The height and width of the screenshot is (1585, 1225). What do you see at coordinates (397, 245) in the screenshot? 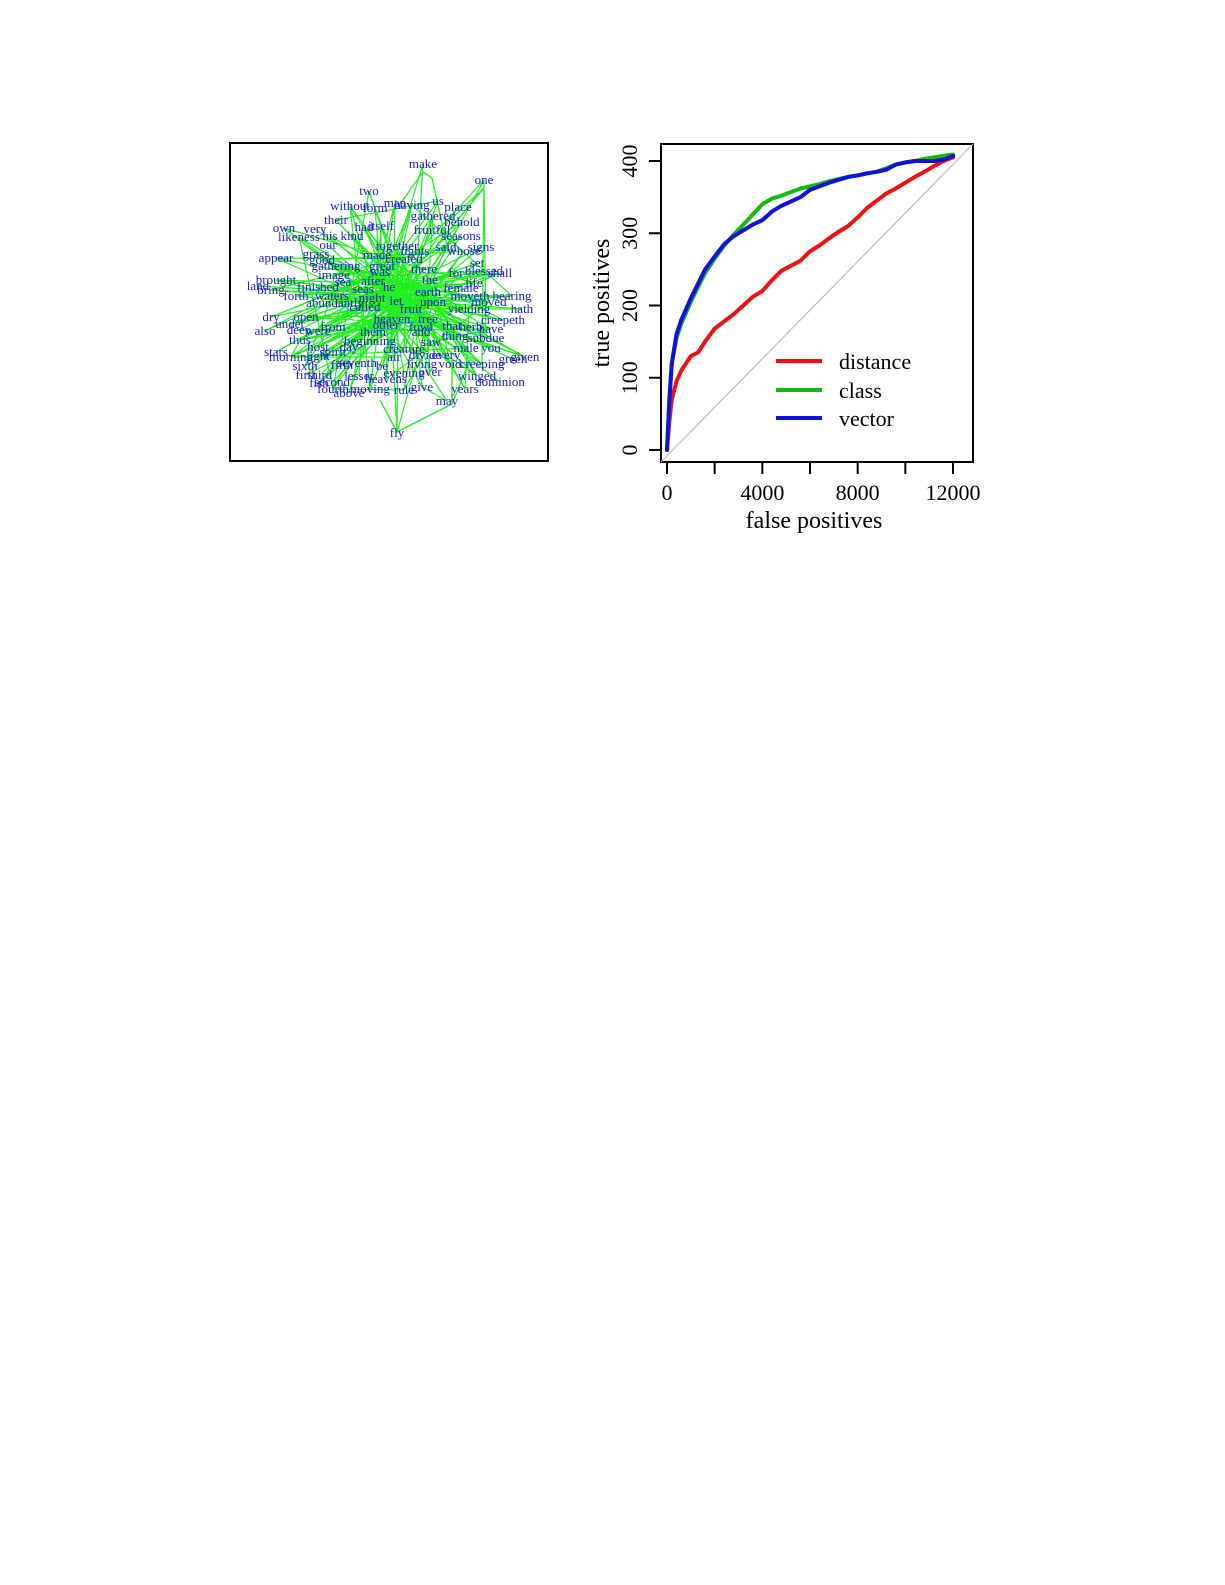
I see `network-node-label: together` at bounding box center [397, 245].